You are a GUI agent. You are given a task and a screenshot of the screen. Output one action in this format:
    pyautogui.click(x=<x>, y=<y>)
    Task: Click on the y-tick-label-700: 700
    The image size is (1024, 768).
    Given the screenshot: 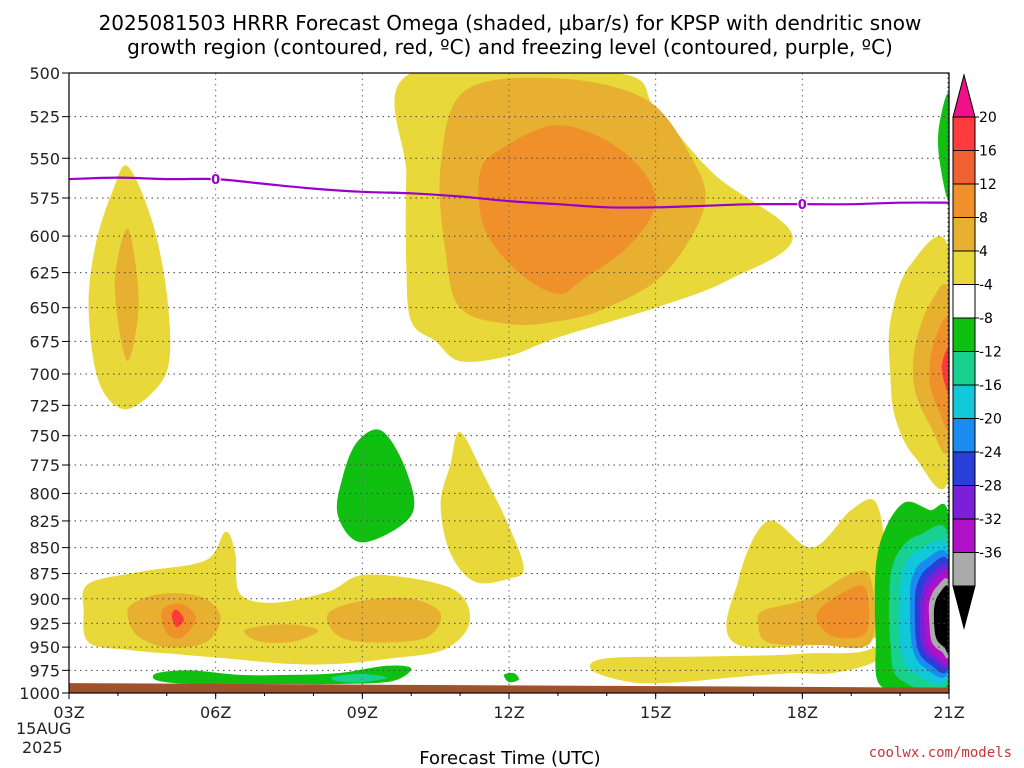 What is the action you would take?
    pyautogui.click(x=44, y=374)
    